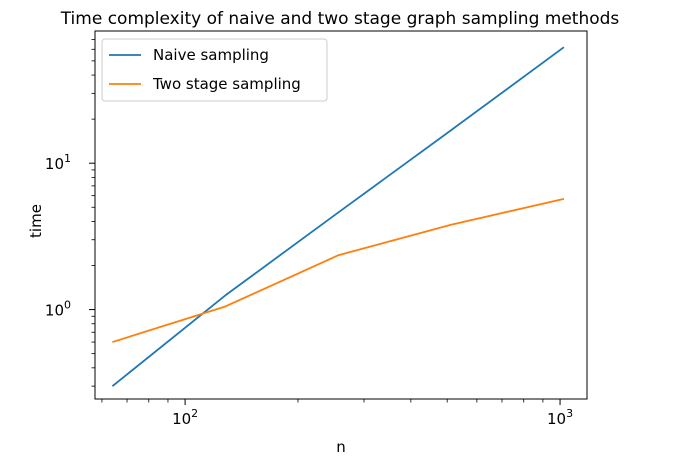 This screenshot has width=679, height=466. I want to click on y-tick-label: 10¹, so click(58, 162).